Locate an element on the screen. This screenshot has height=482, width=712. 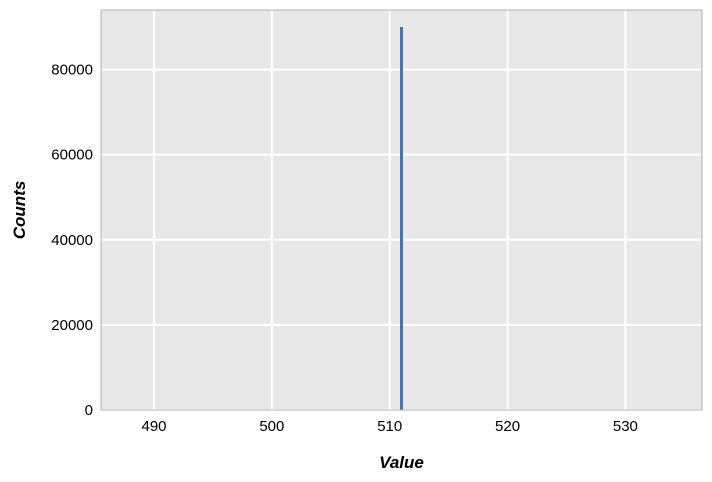
y-tick-label: 80000 is located at coordinates (72, 70).